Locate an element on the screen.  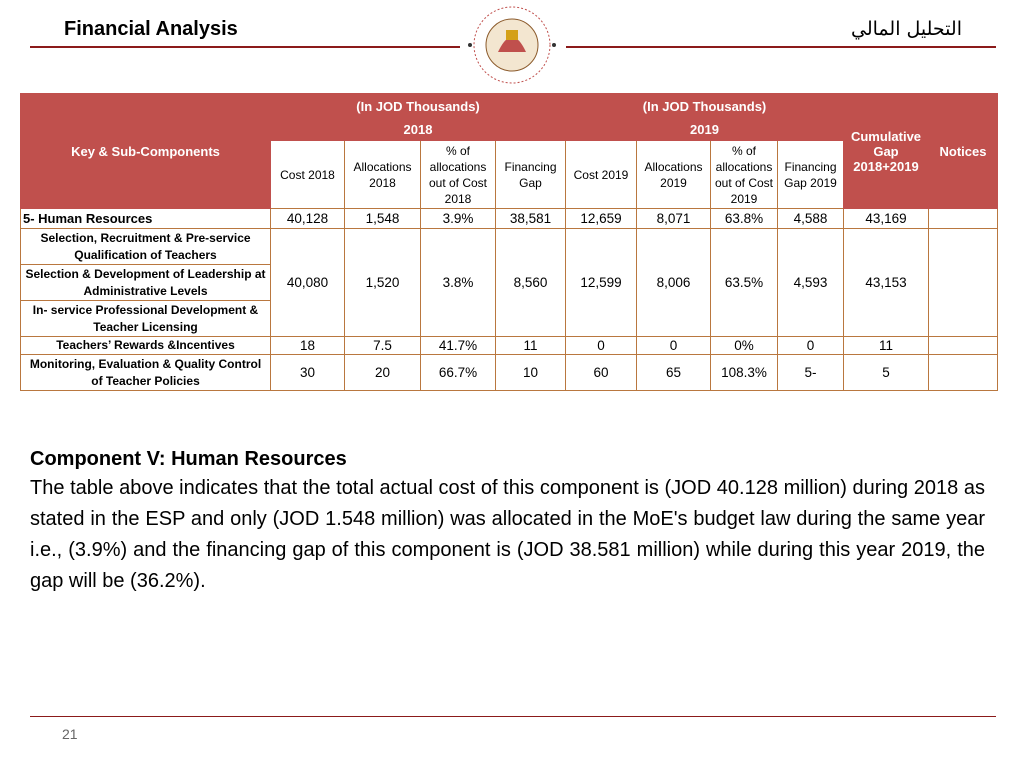
cell: 63.8% is located at coordinates (744, 218).